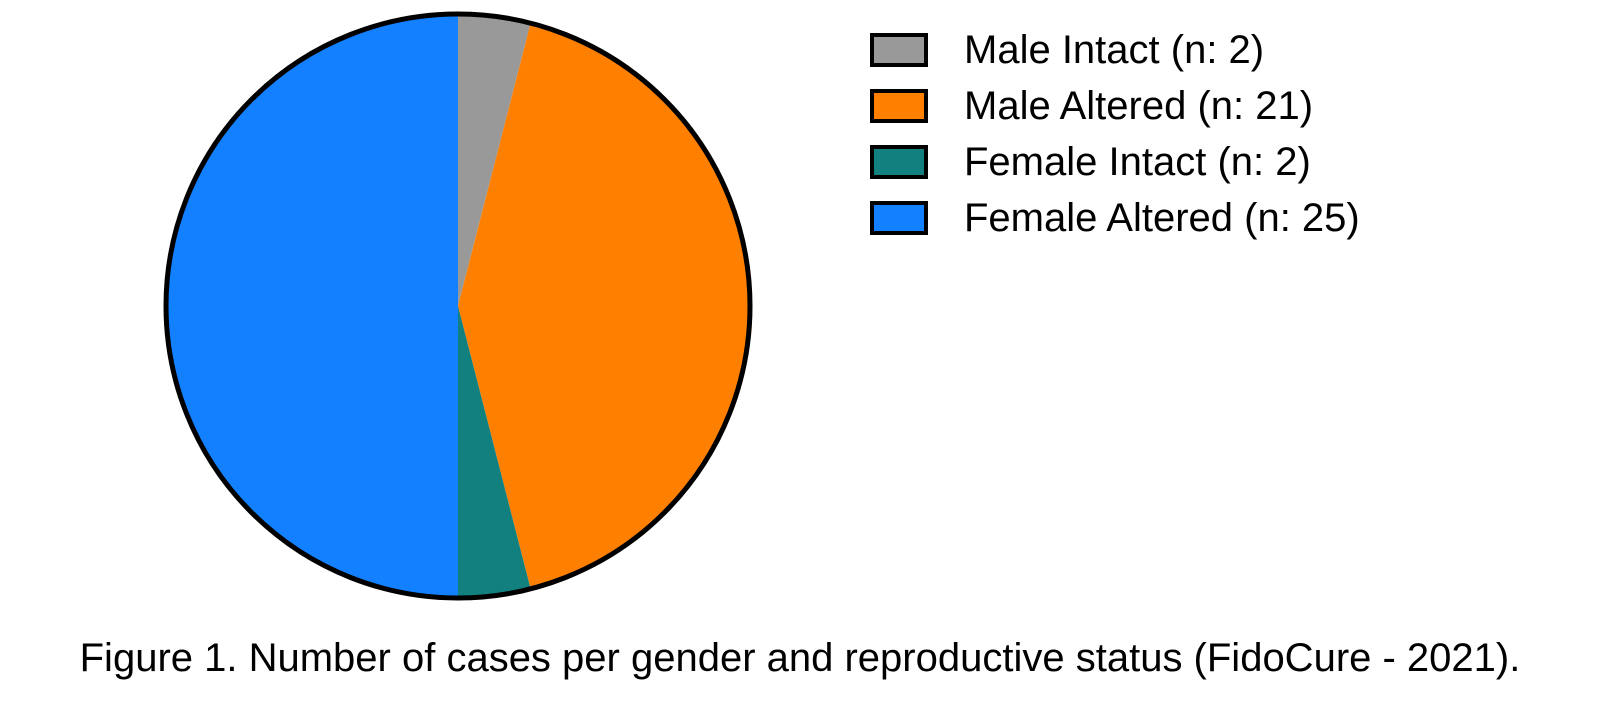 This screenshot has height=713, width=1600. Describe the element at coordinates (1162, 217) in the screenshot. I see `legend-label: Female Altered (n: 25)` at that location.